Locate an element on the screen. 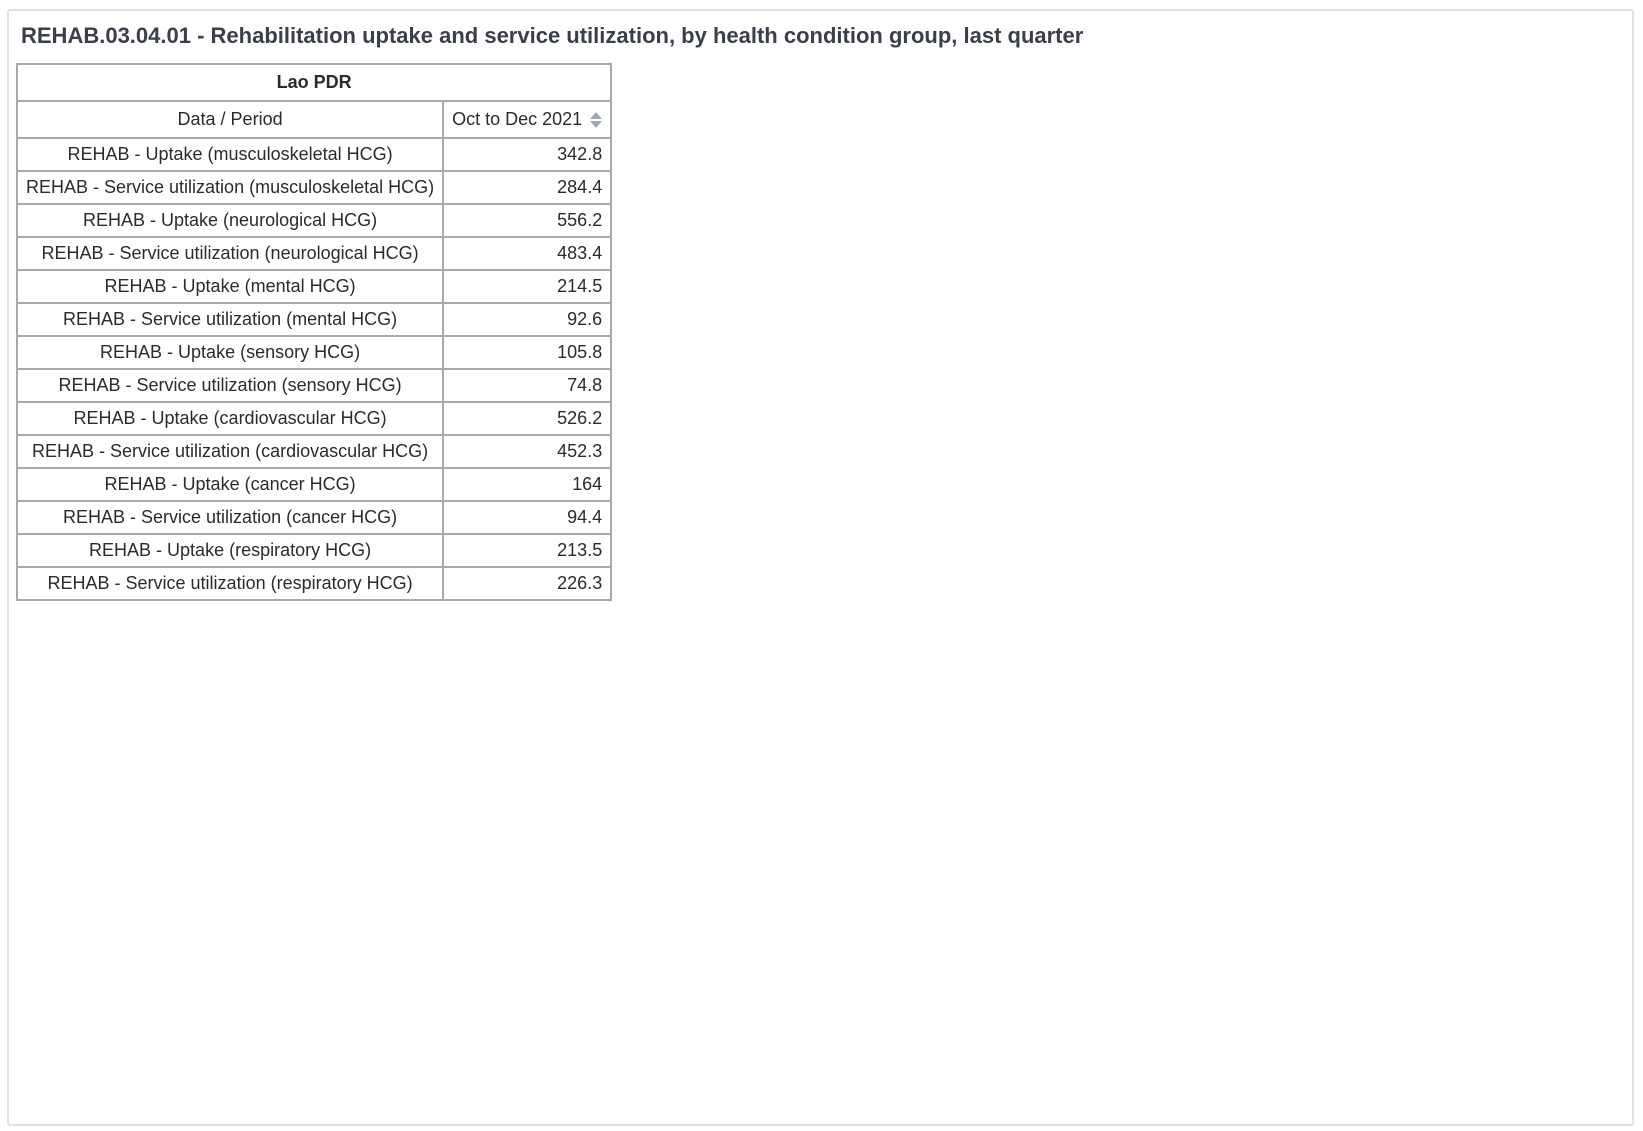 The image size is (1643, 1131). column-header-row: Data / Period Oct to Dec 2021 is located at coordinates (314, 119).